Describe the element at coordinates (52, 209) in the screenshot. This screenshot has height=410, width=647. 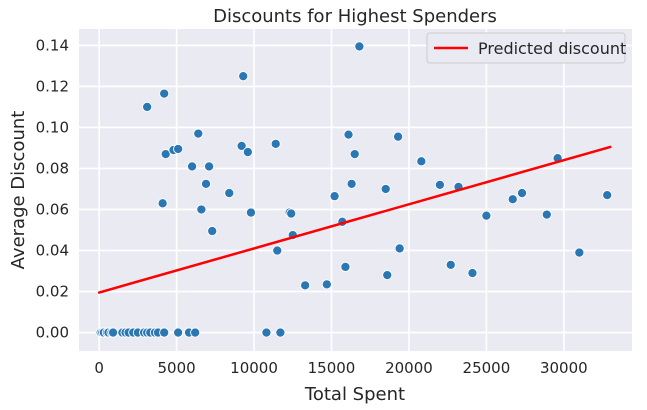
I see `y-tick-label: 0.06` at that location.